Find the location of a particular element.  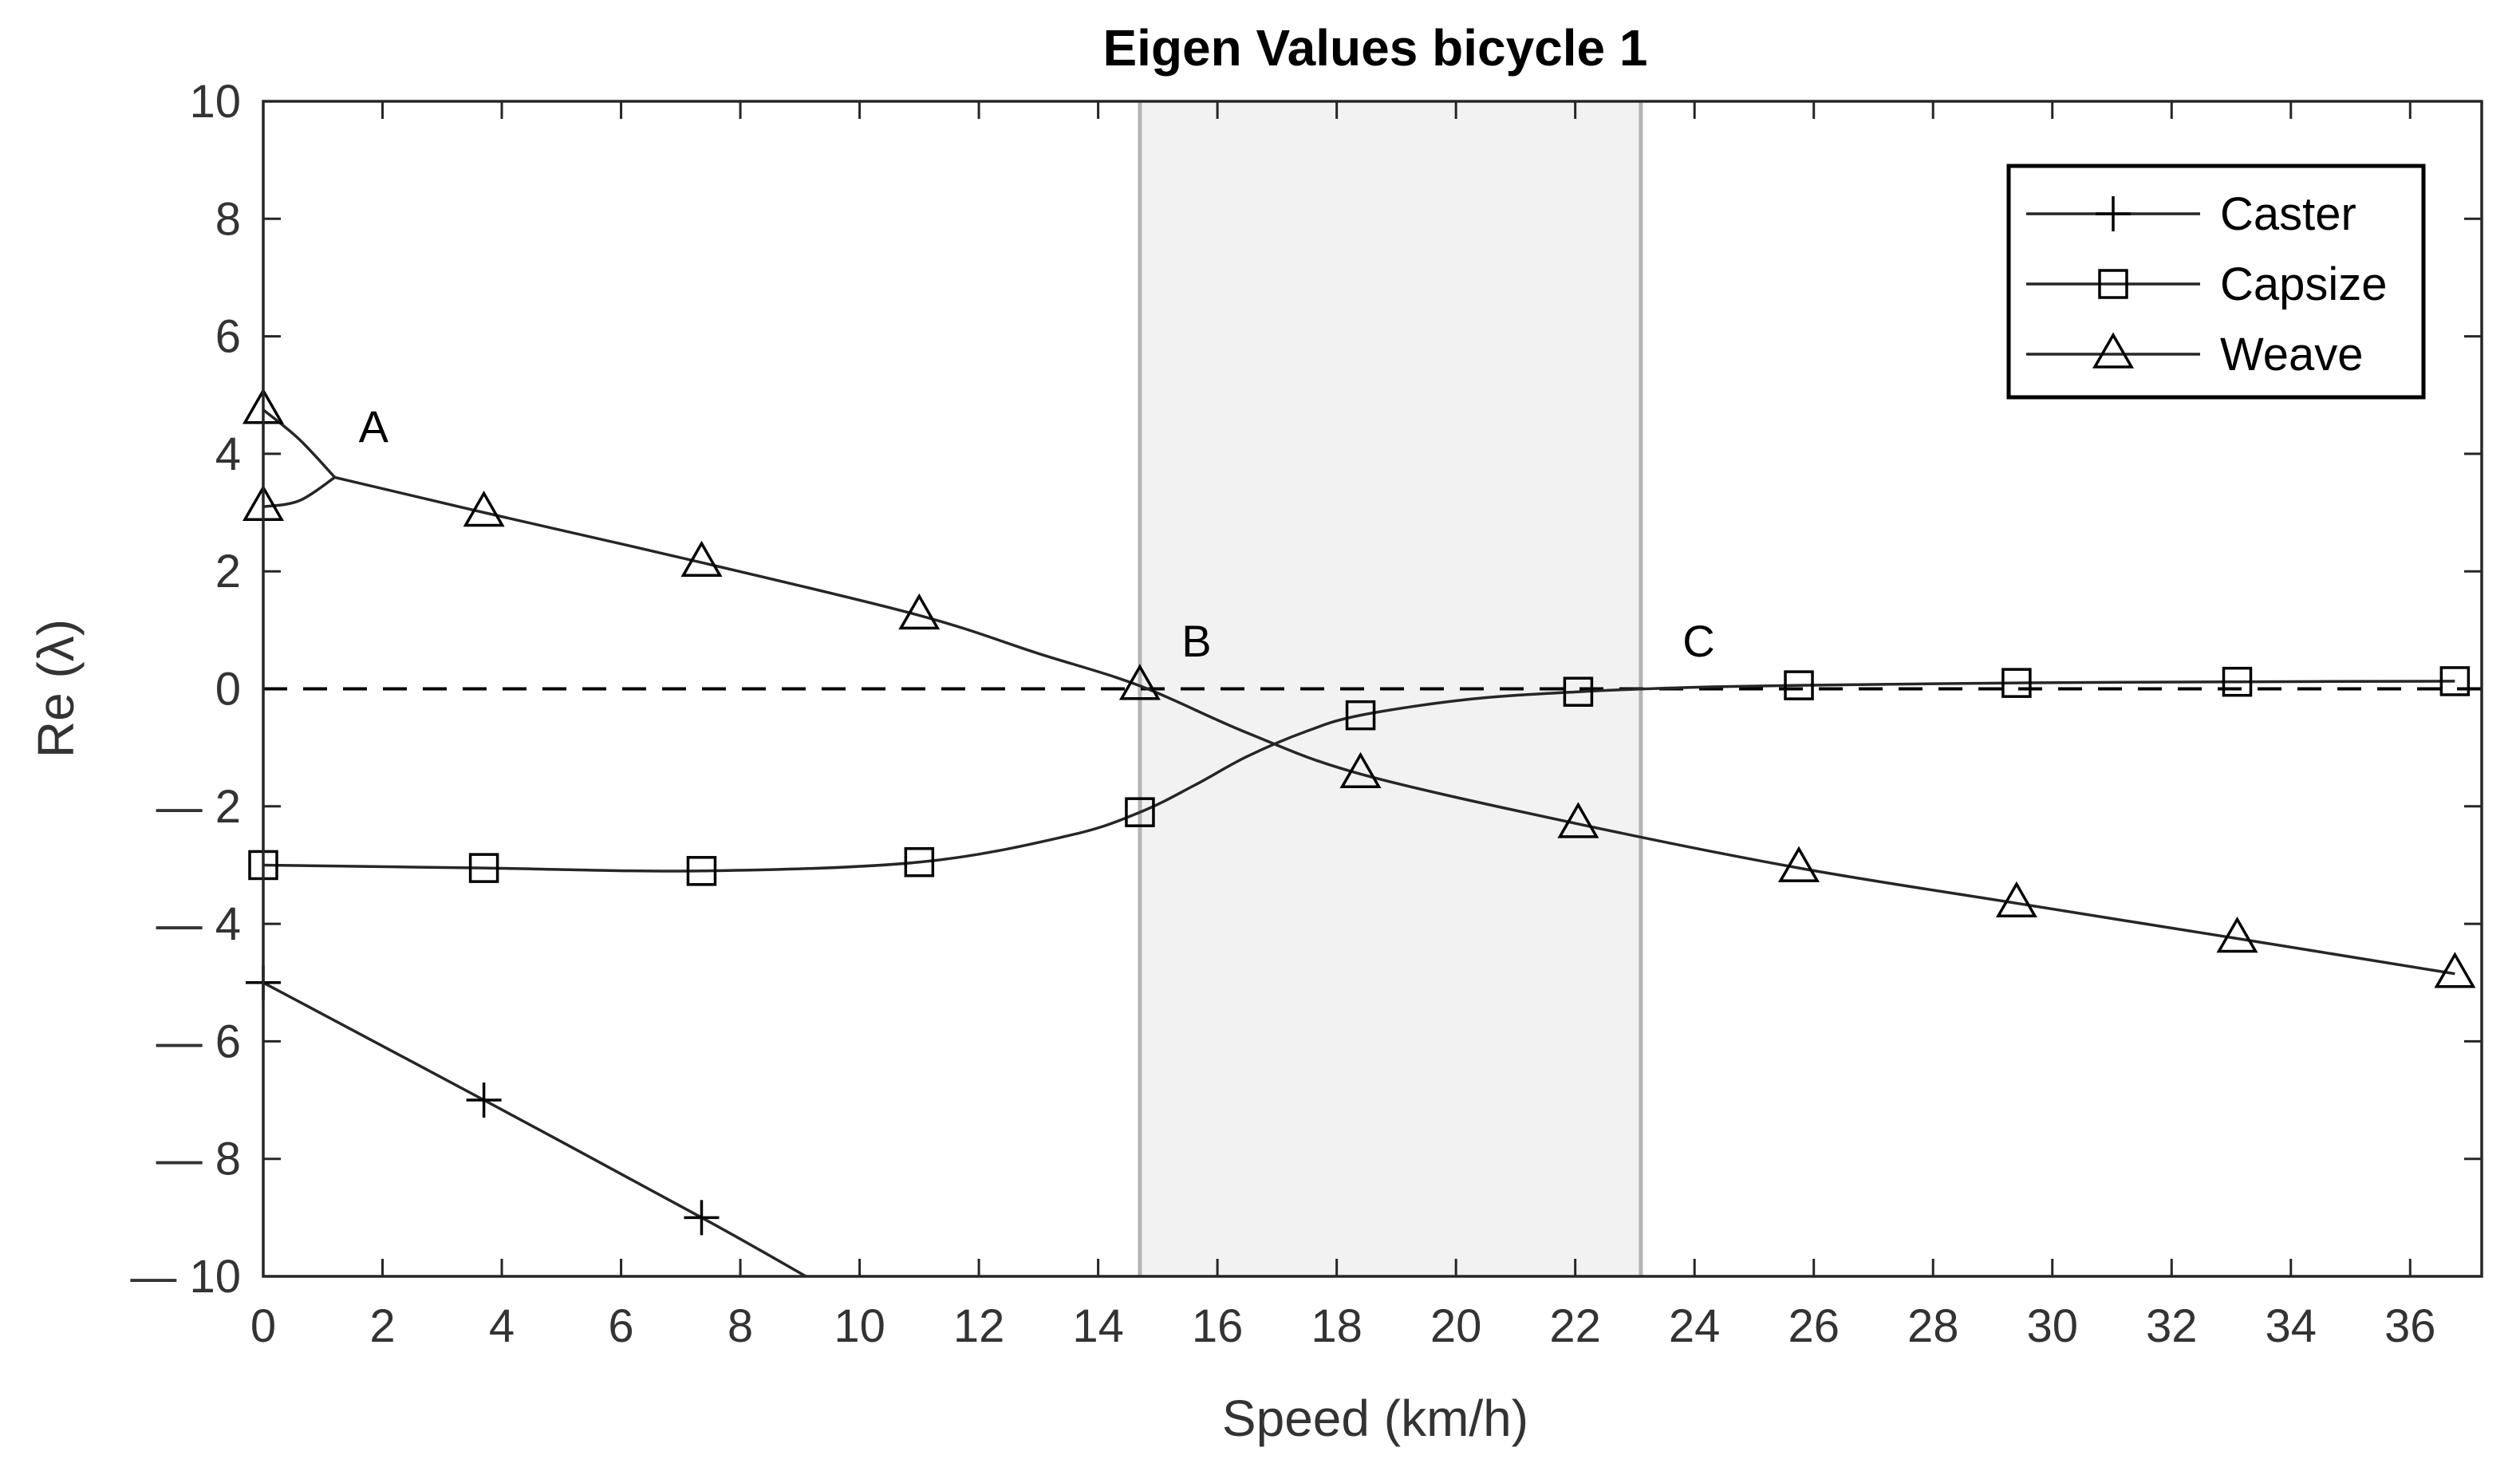

legend-entry-caster: Caster is located at coordinates (2191, 214).